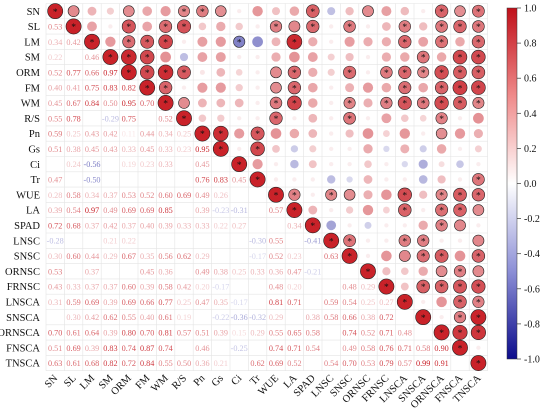  I want to click on column-label: WUE, so click(268, 385).